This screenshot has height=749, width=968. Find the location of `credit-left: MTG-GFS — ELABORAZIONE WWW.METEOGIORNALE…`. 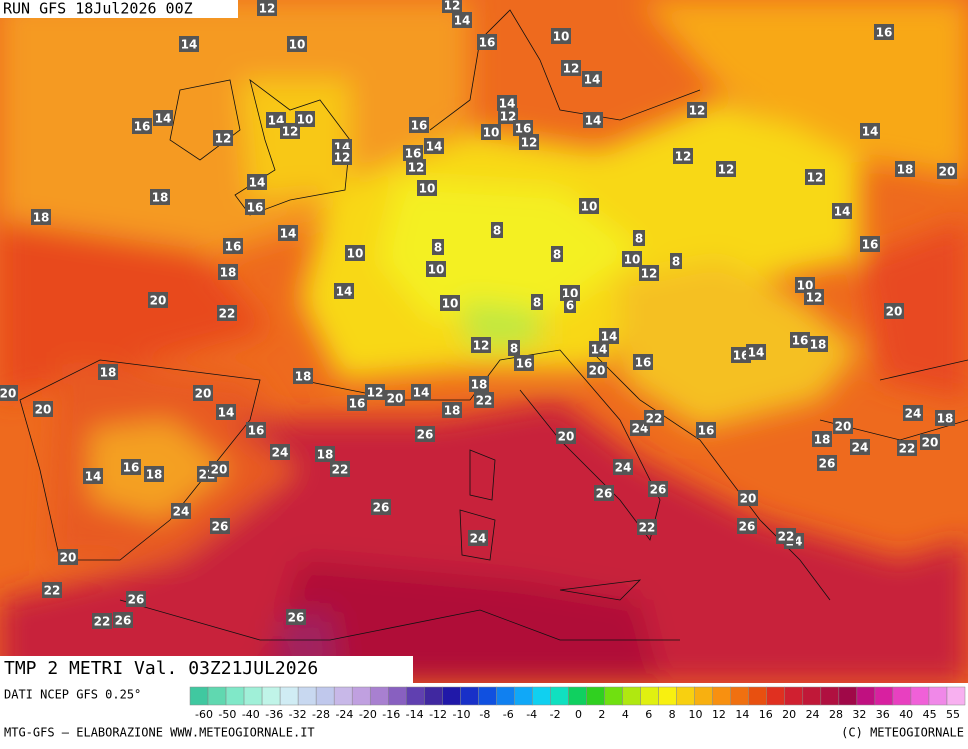

credit-left: MTG-GFS — ELABORAZIONE WWW.METEOGIORNALE… is located at coordinates (159, 733).